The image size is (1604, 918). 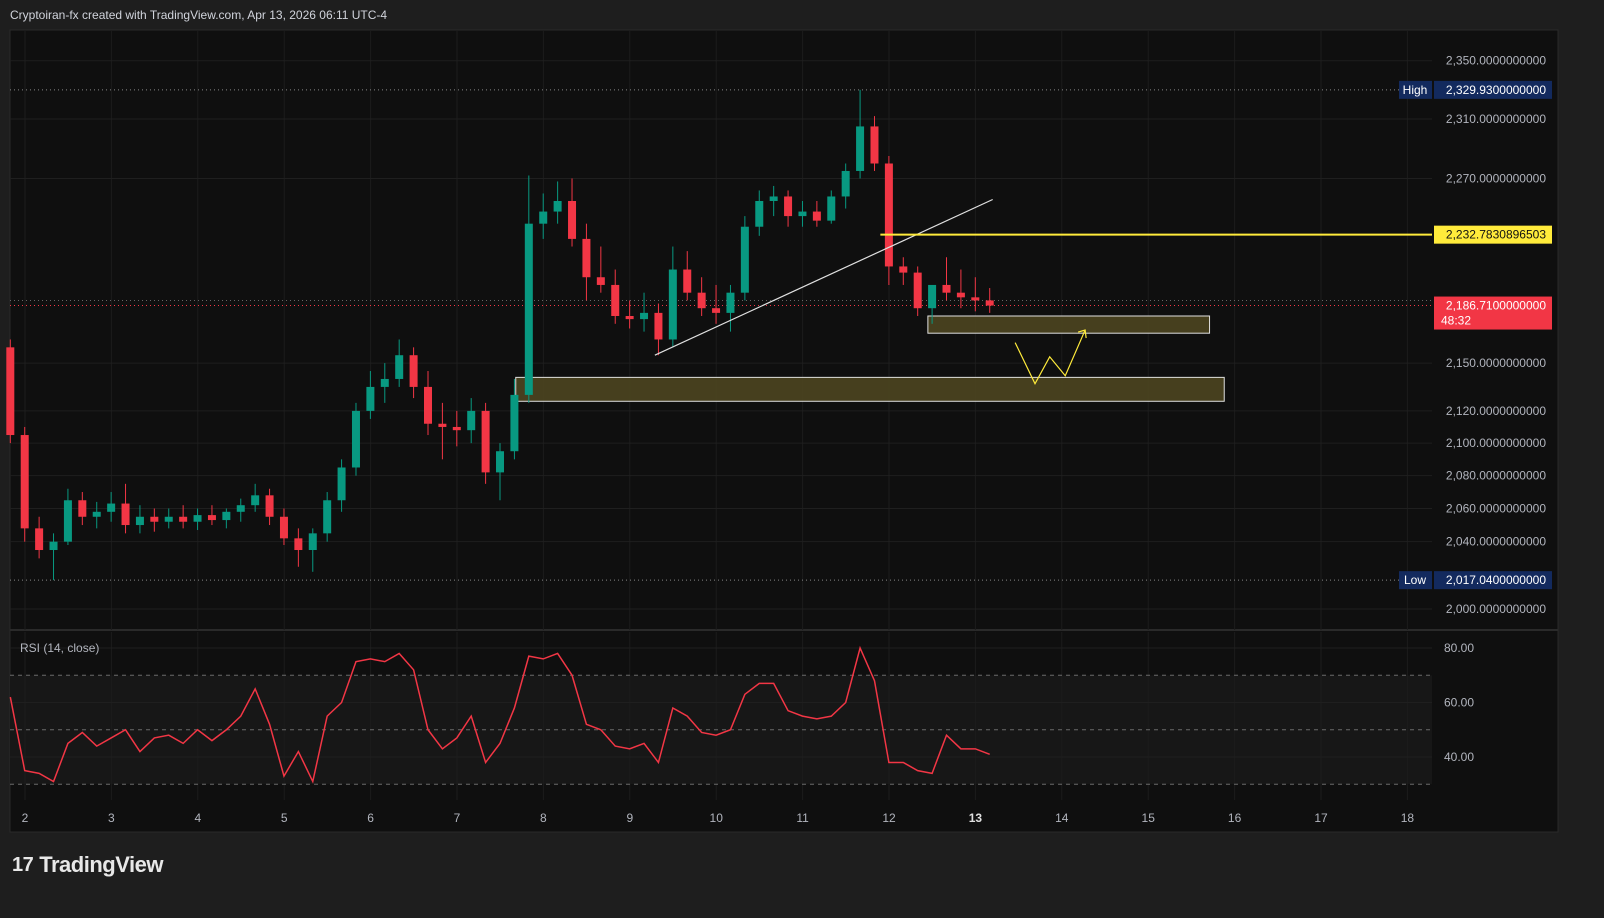 I want to click on price-axis-label: 2,150.0000000000, so click(x=1496, y=363).